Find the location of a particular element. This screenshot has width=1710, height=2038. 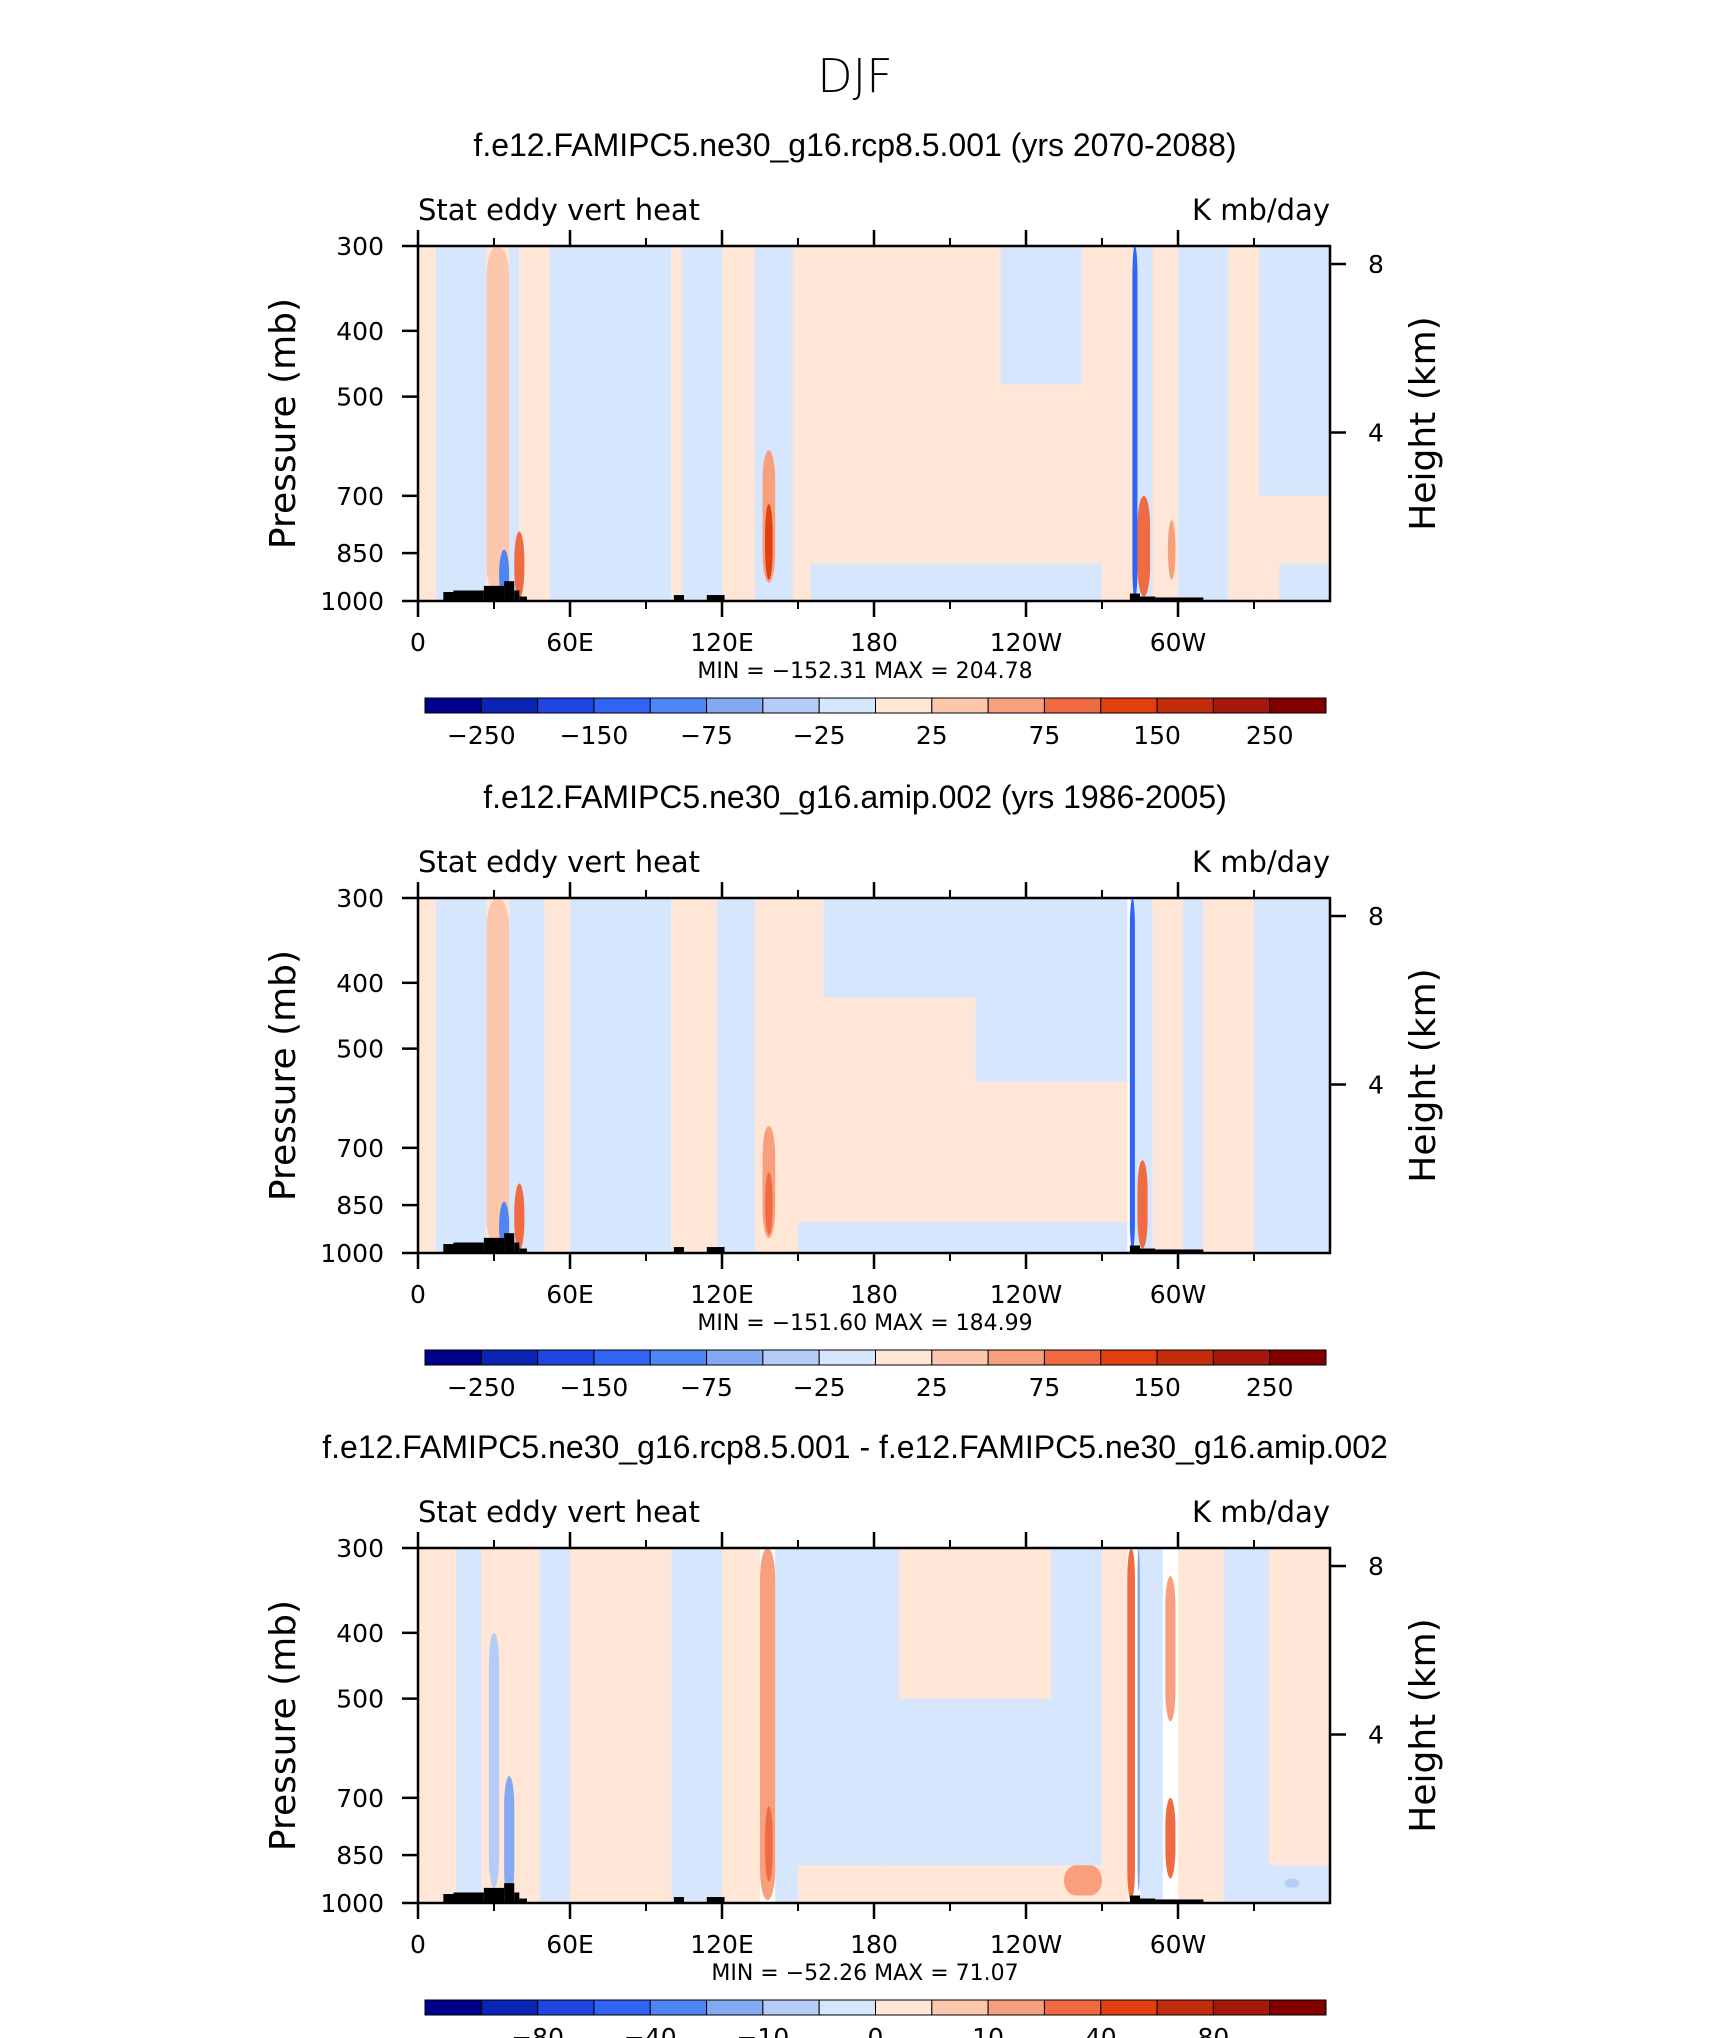

x-axis: 0 60E 120E 180 120W 60W is located at coordinates (832, 1745).